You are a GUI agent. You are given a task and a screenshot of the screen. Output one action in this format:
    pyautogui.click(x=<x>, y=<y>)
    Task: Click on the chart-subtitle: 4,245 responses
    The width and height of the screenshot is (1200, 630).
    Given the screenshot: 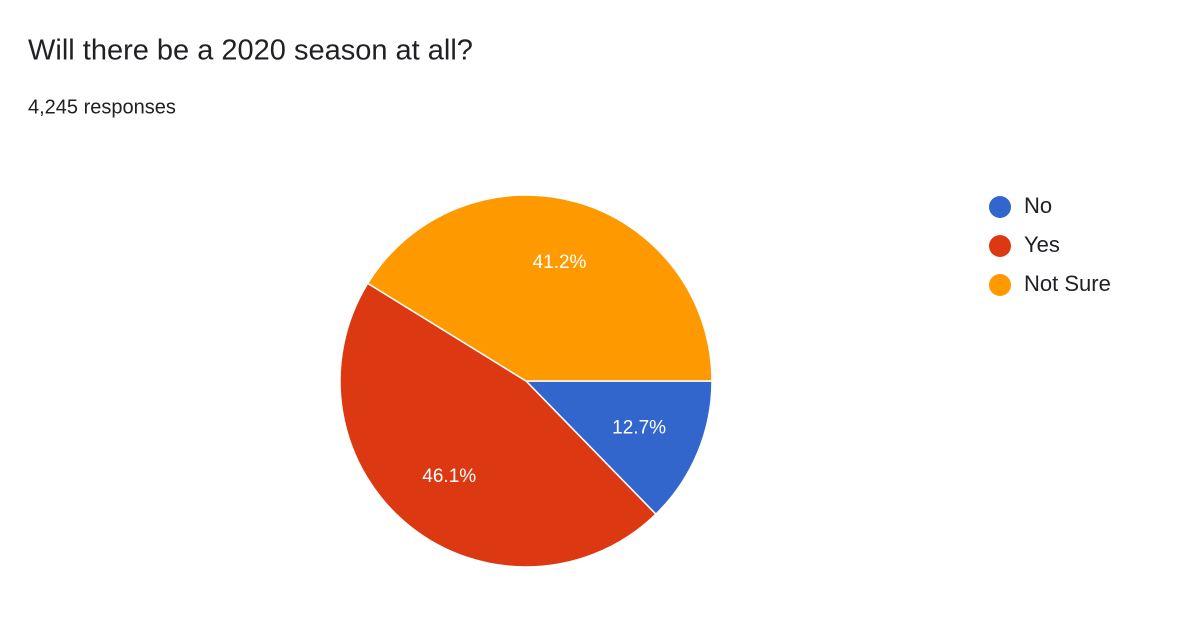 What is the action you would take?
    pyautogui.click(x=102, y=107)
    